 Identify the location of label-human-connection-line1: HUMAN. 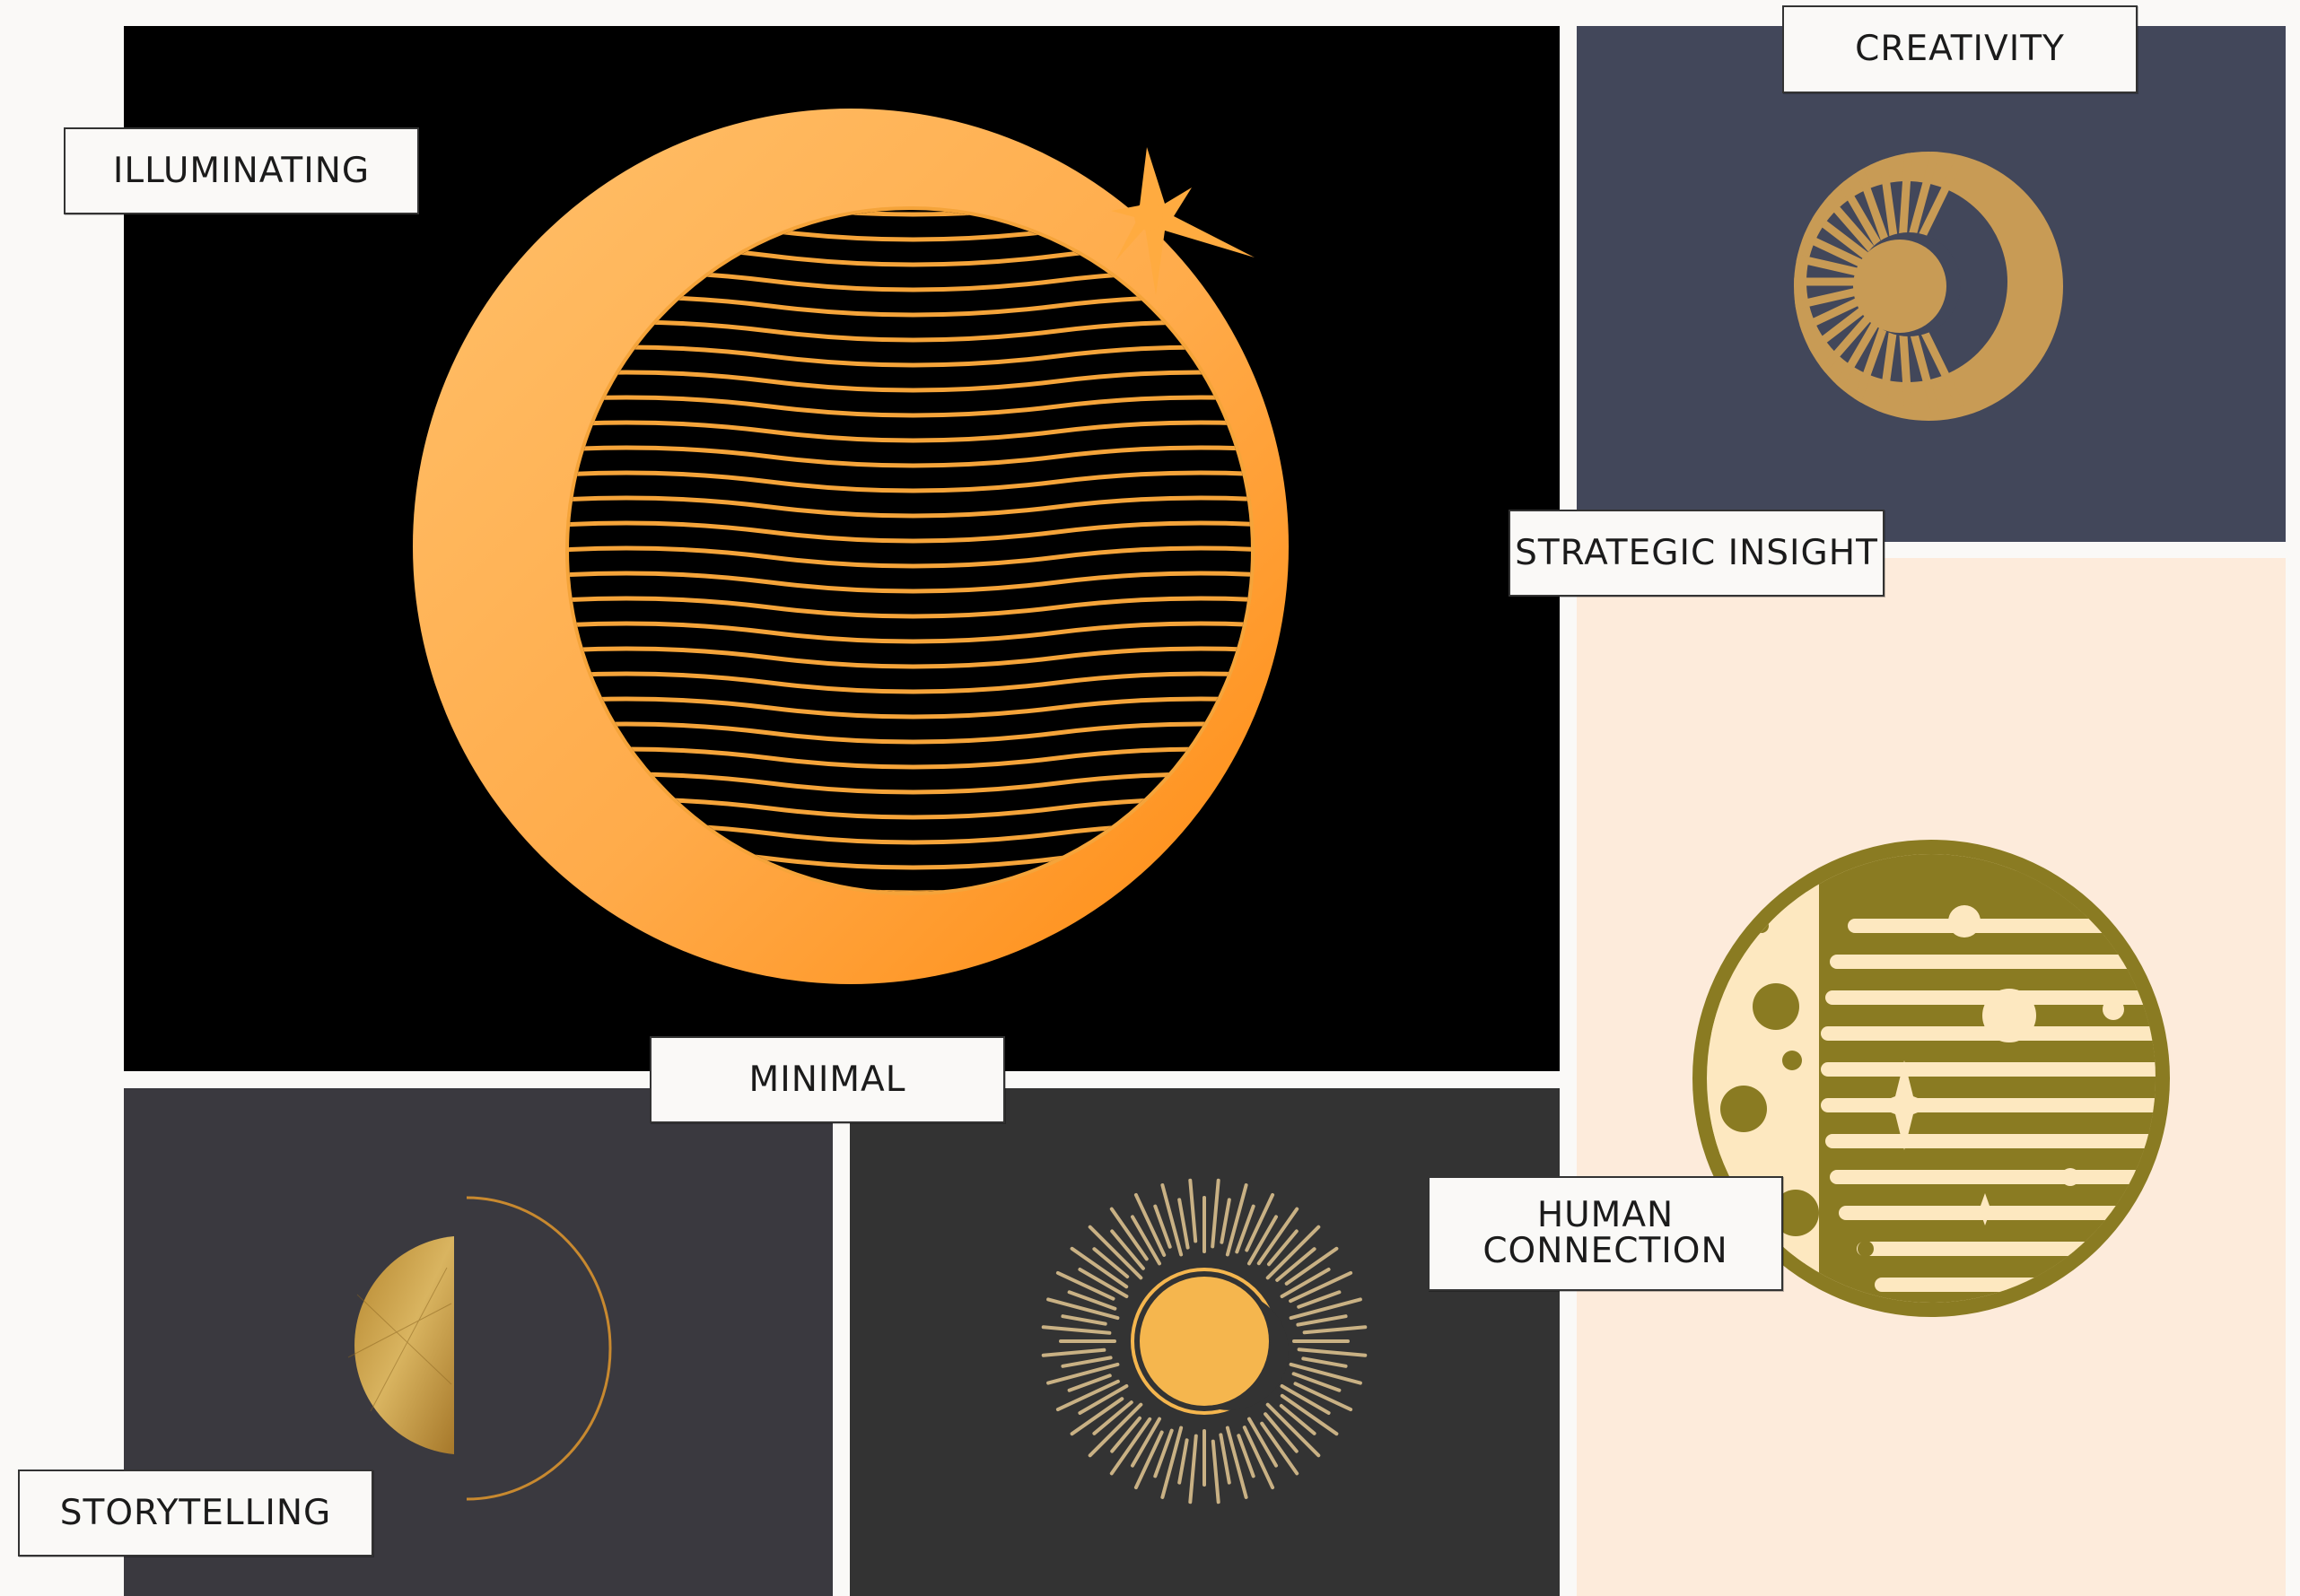
(1606, 1215).